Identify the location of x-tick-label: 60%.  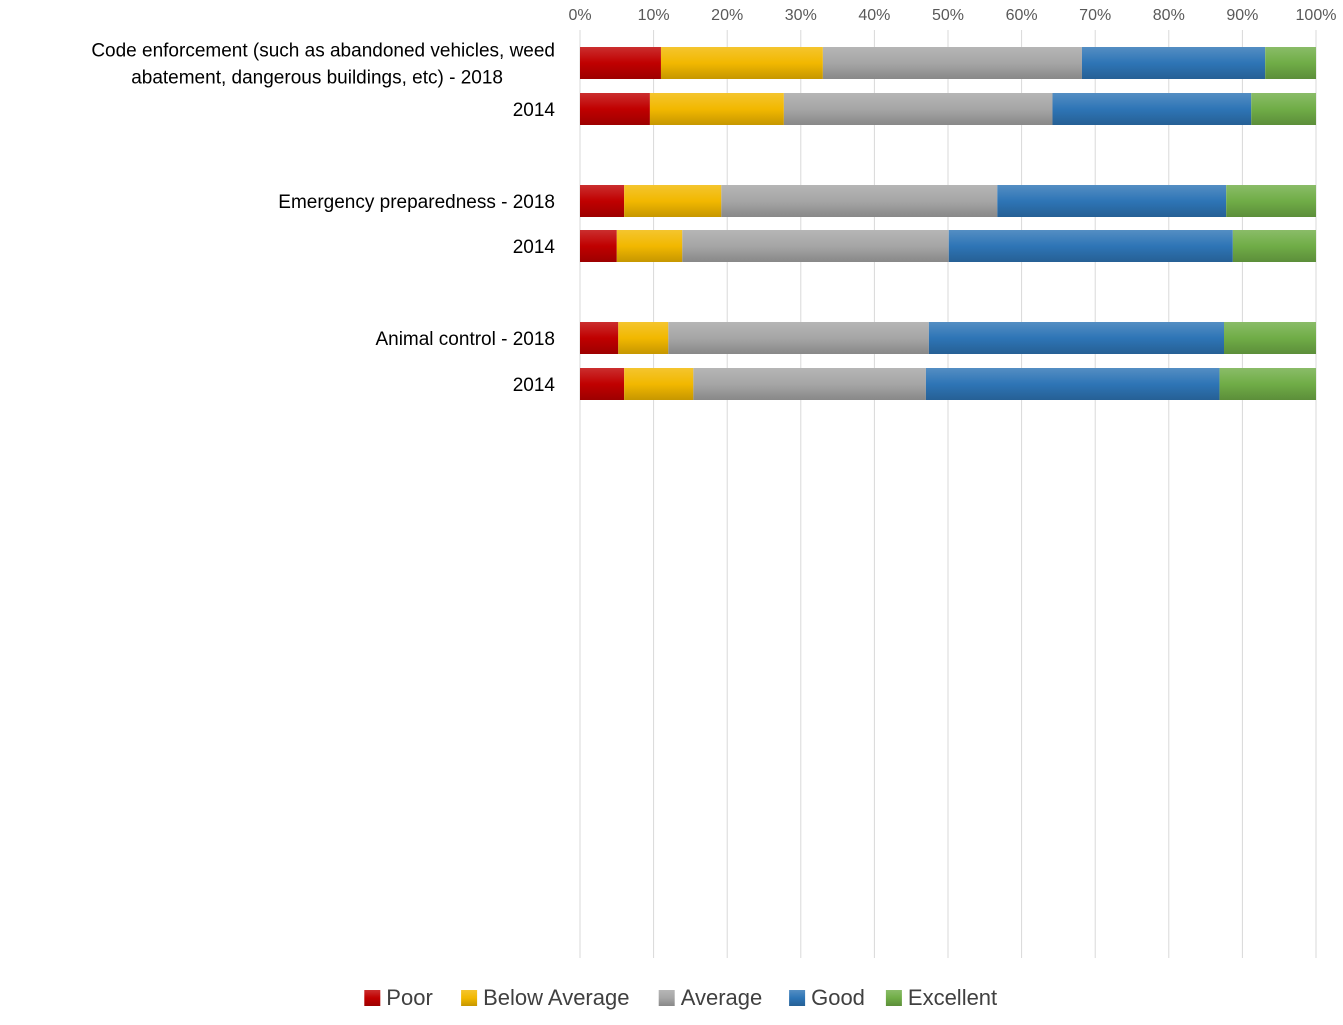
(1022, 15).